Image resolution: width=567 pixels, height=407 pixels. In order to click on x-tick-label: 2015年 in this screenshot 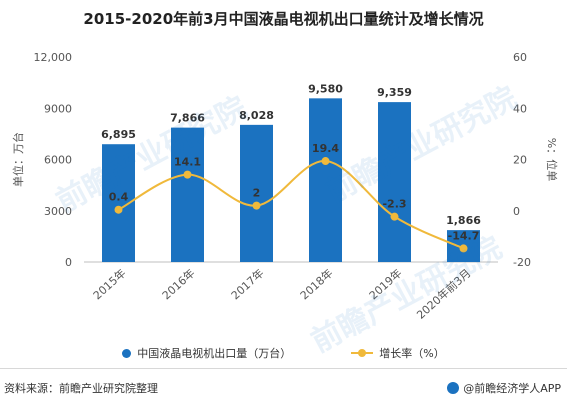, I will do `click(109, 284)`.